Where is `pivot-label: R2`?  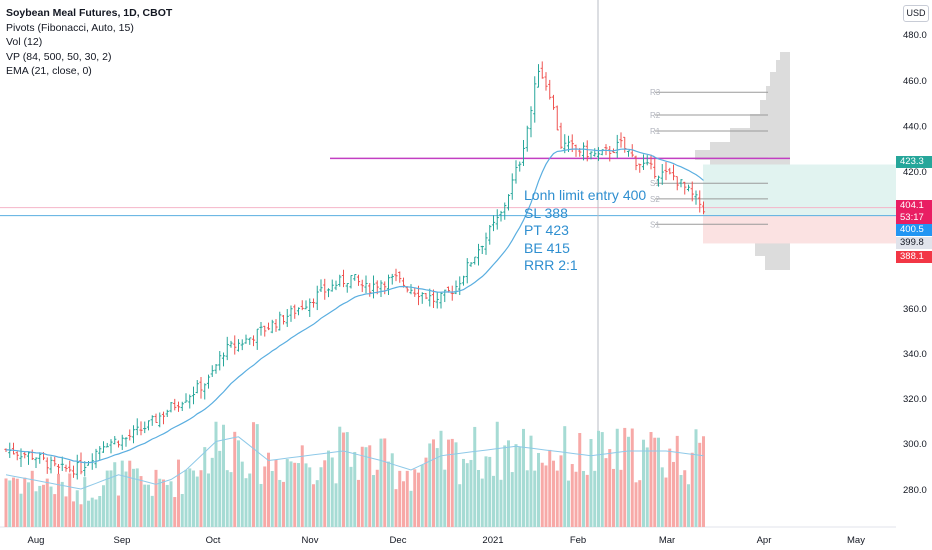
pivot-label: R2 is located at coordinates (655, 115).